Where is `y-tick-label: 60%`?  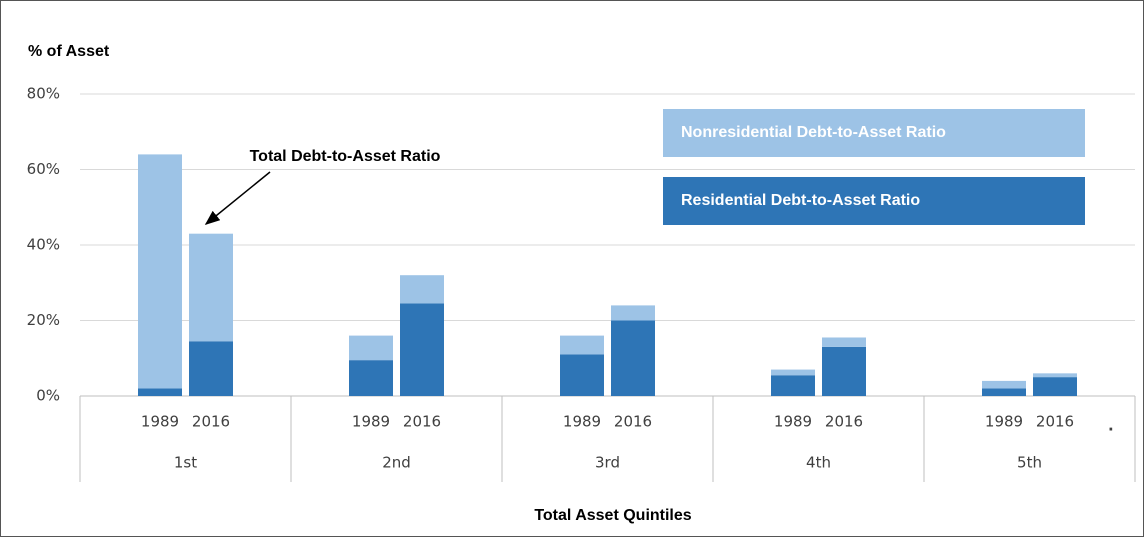
y-tick-label: 60% is located at coordinates (43, 169).